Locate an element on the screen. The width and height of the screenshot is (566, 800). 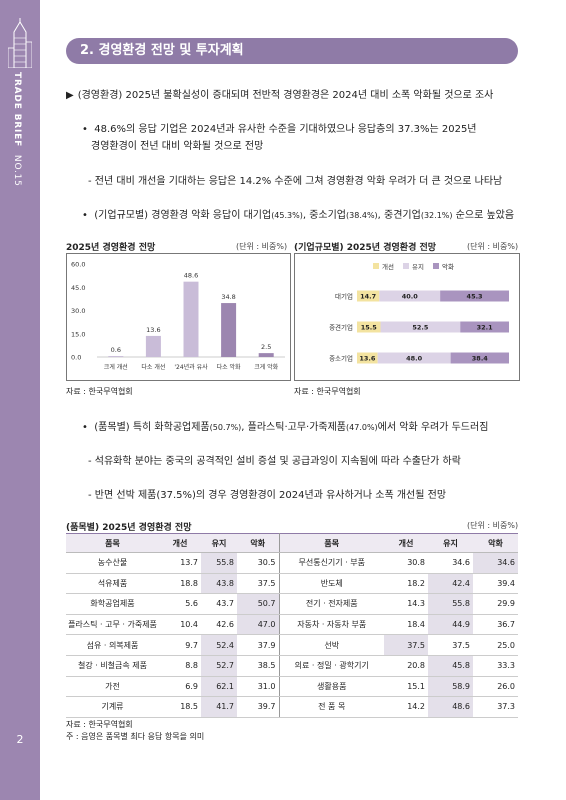
chart2-source: 자료 : 한국무역협회 is located at coordinates (327, 391).